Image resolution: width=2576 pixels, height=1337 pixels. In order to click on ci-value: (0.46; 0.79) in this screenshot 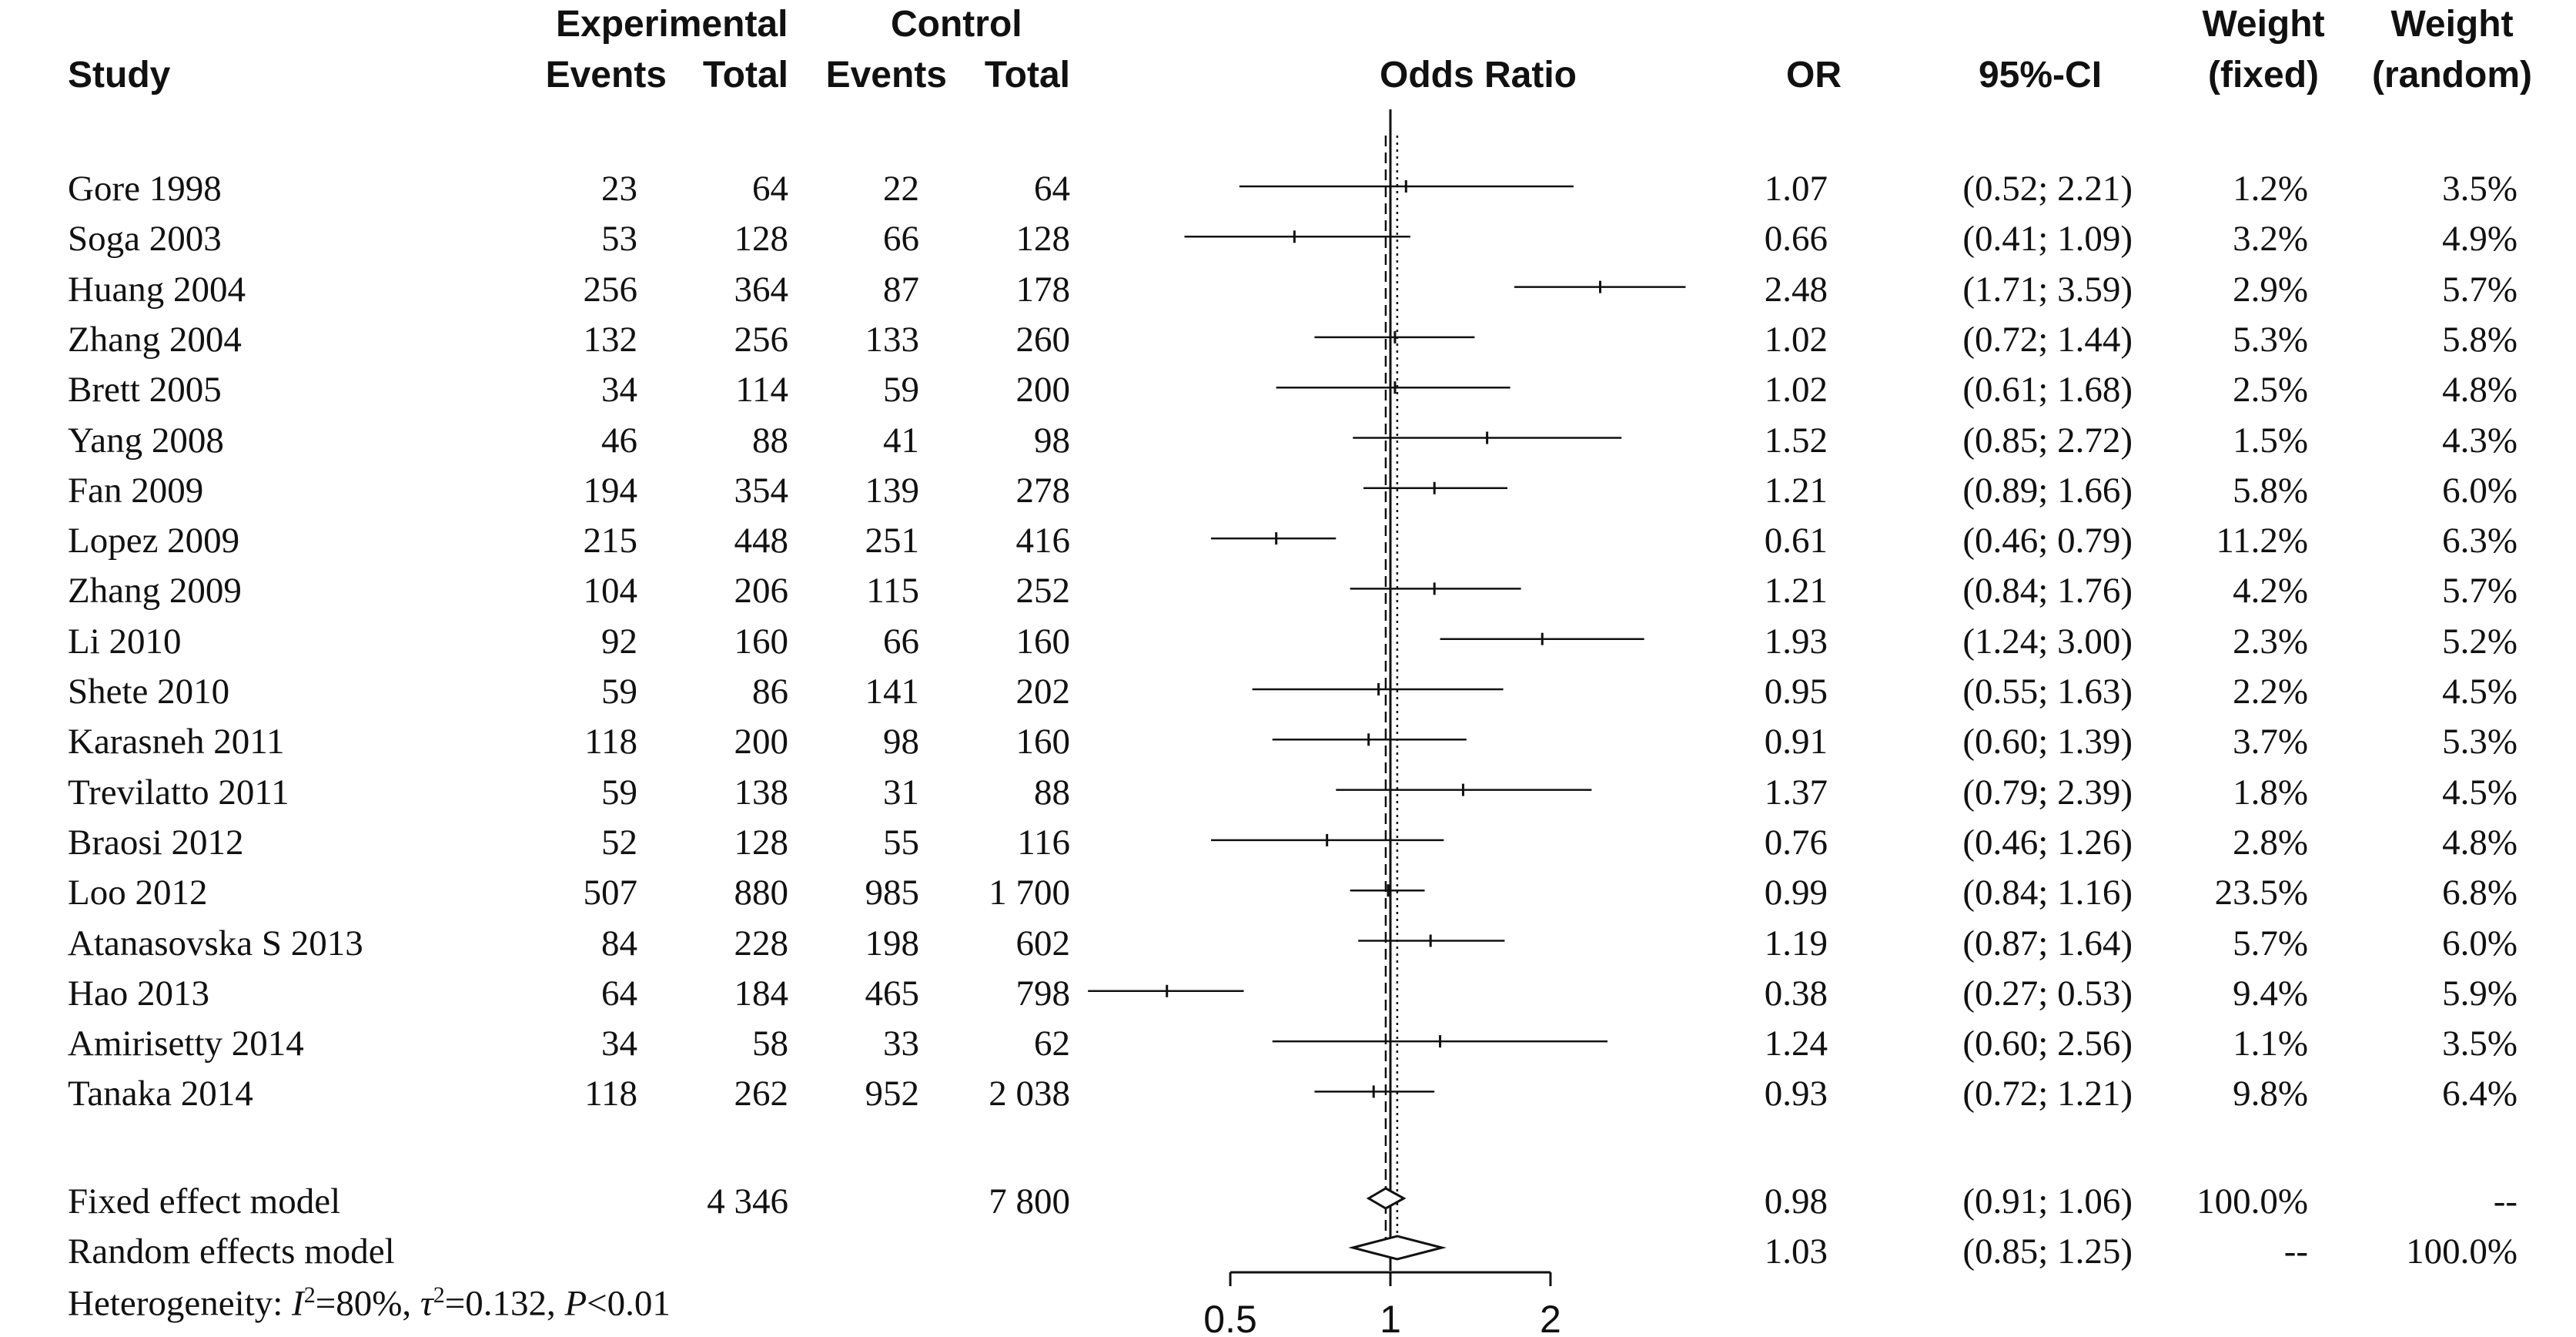, I will do `click(2048, 541)`.